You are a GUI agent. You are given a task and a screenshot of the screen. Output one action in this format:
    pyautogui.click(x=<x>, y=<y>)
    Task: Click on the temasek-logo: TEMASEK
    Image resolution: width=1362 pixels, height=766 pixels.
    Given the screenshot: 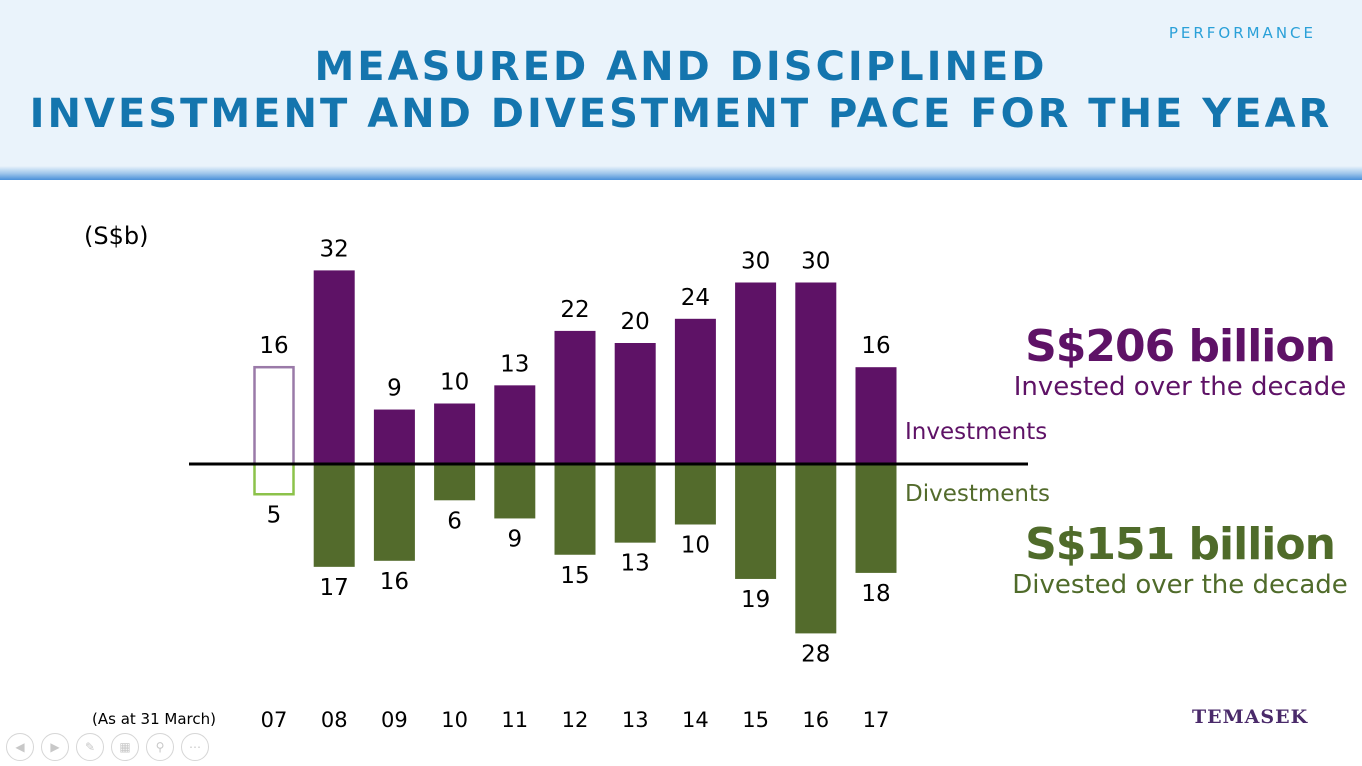 What is the action you would take?
    pyautogui.click(x=1250, y=717)
    